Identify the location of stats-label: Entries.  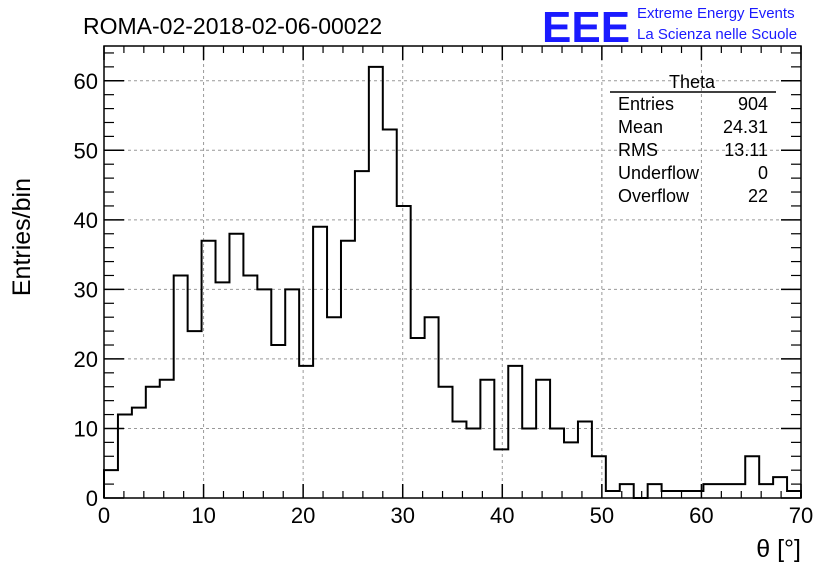
(646, 104).